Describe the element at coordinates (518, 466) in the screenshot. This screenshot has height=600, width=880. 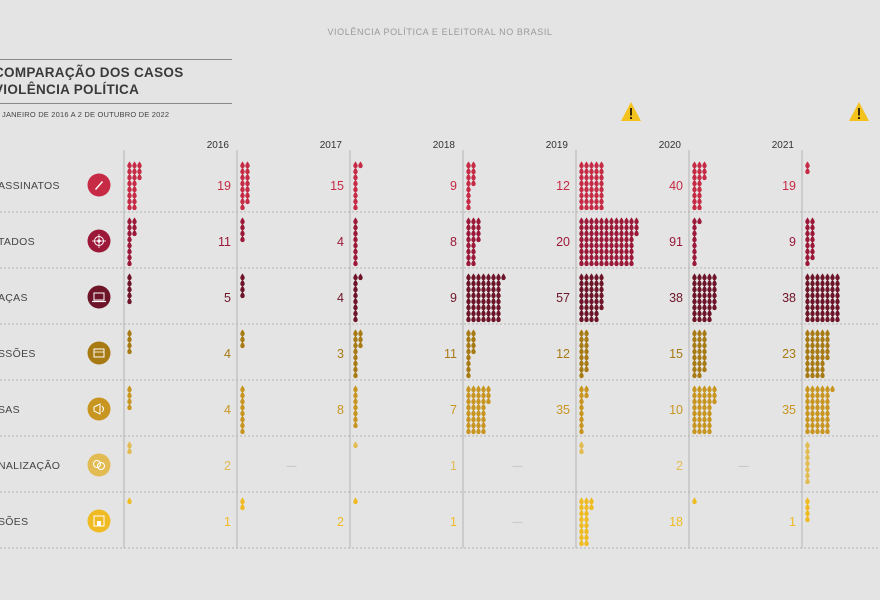
I see `no-data-mark: —` at that location.